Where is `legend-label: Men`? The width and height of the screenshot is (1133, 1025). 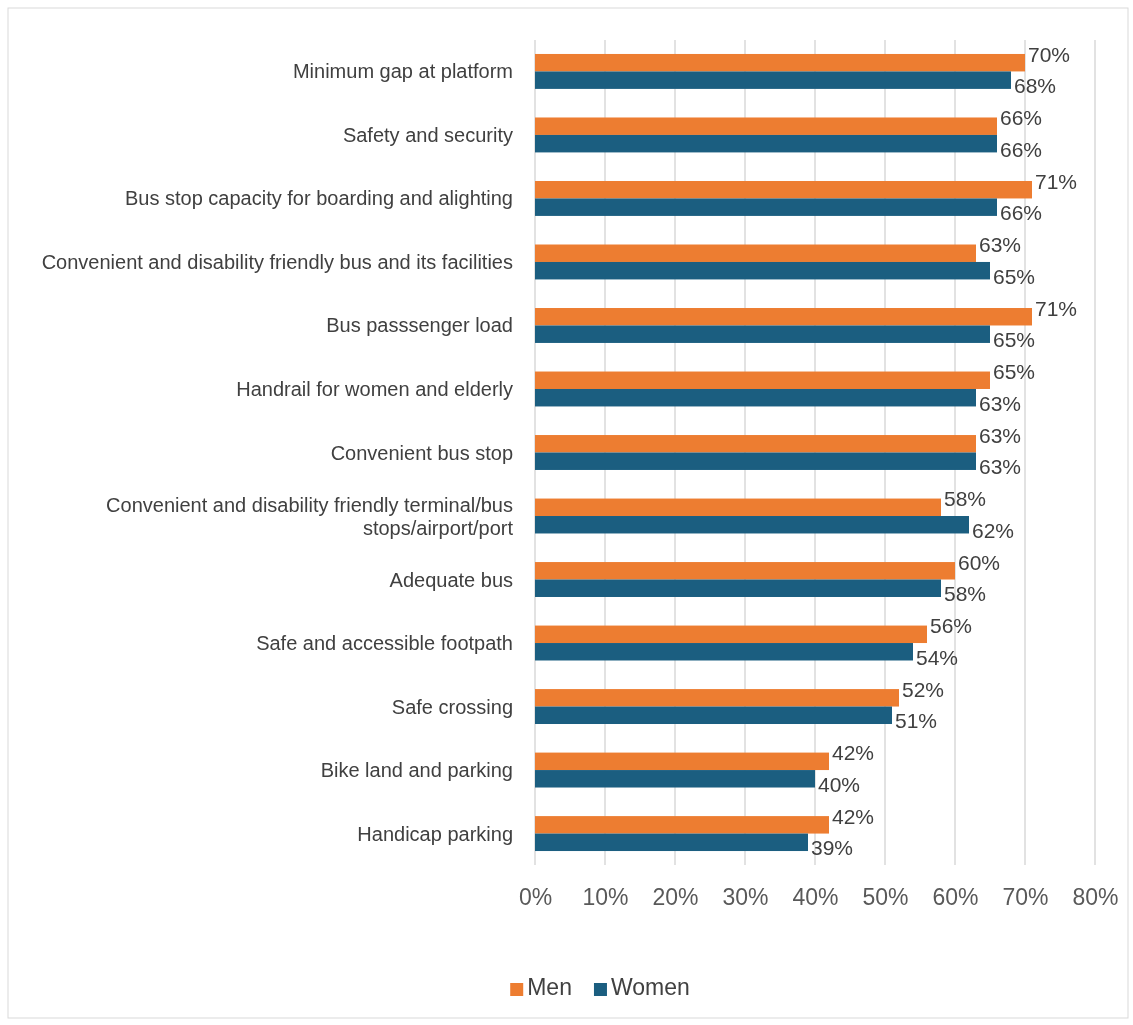 legend-label: Men is located at coordinates (549, 987).